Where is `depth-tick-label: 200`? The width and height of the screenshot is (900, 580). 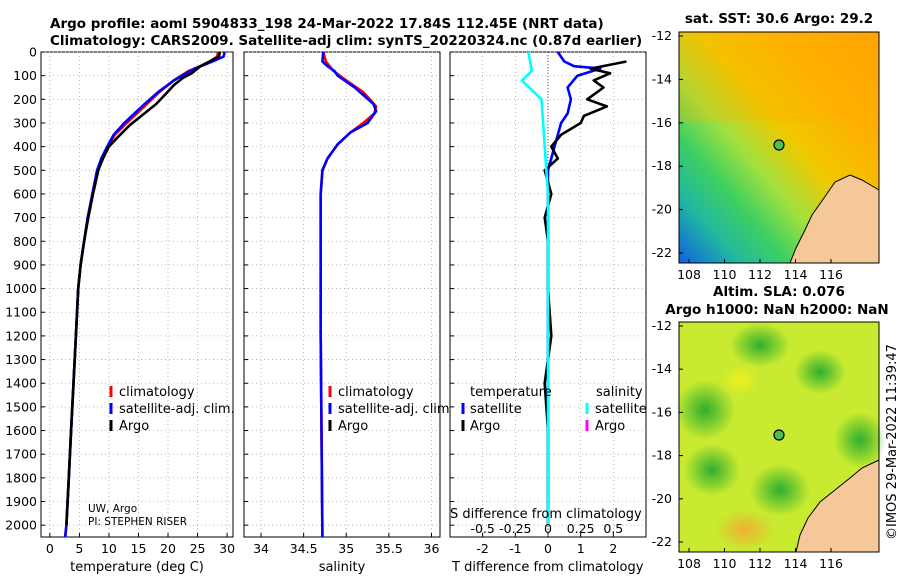 depth-tick-label: 200 is located at coordinates (25, 99).